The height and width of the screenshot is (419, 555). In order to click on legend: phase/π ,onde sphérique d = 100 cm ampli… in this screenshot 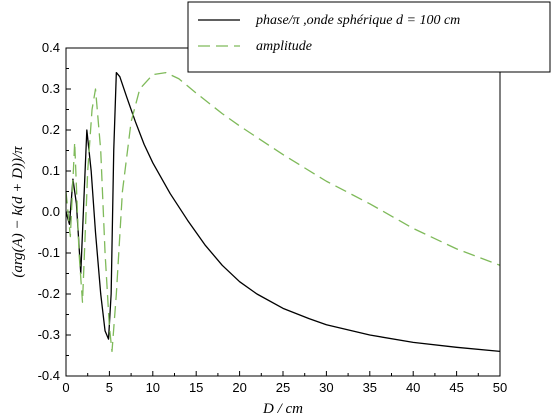, I will do `click(369, 37)`.